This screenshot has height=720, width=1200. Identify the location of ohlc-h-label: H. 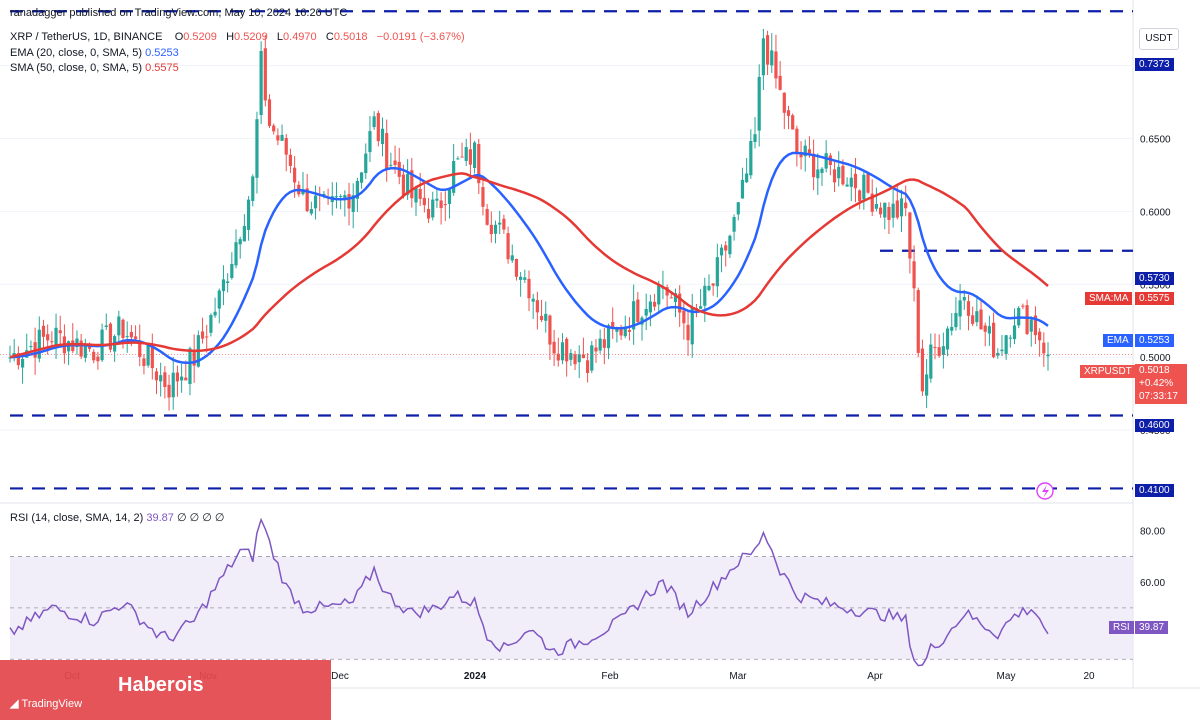
(230, 37).